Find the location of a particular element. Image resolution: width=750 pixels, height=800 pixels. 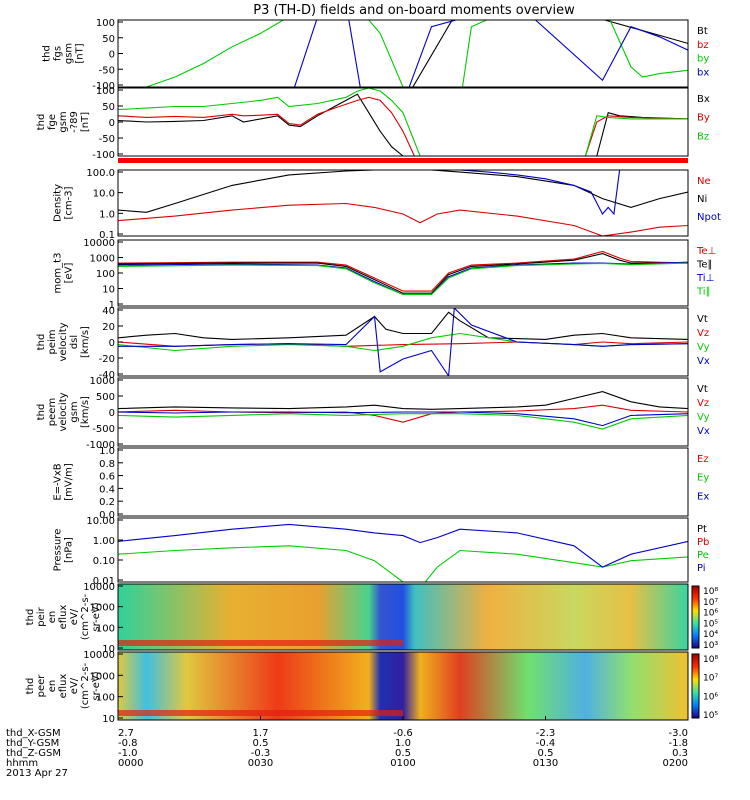

y-axis-label: thd peer en eflux eV/(cm^2-s-sr-eV) is located at coordinates (63, 685).